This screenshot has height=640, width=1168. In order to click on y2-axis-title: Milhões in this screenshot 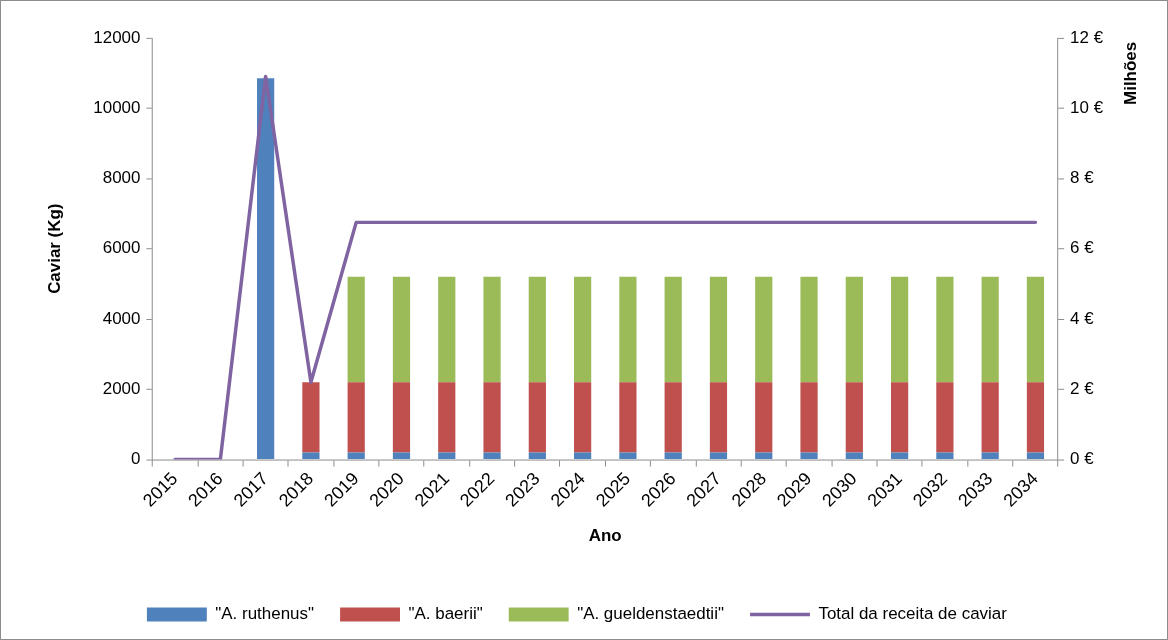, I will do `click(1130, 73)`.